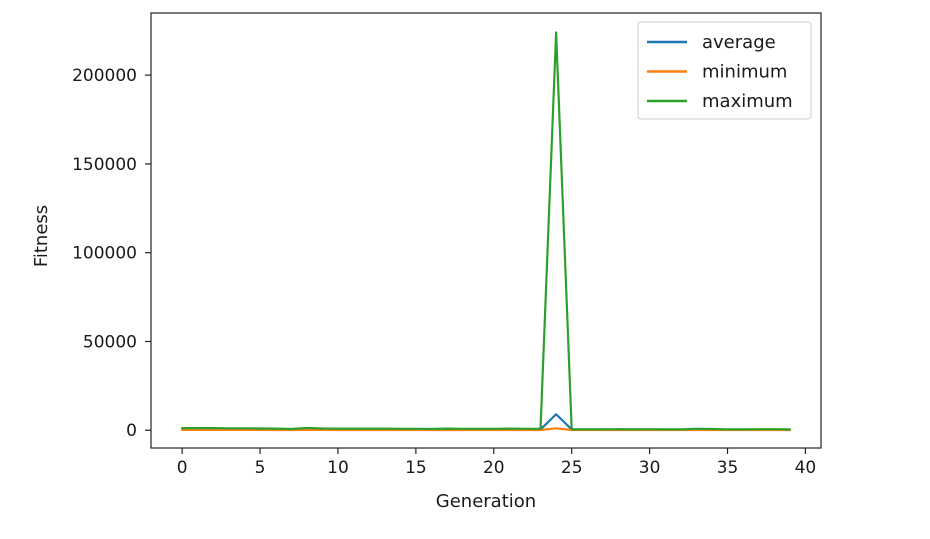 The height and width of the screenshot is (539, 930). What do you see at coordinates (104, 254) in the screenshot?
I see `y-tick-label: 100000` at bounding box center [104, 254].